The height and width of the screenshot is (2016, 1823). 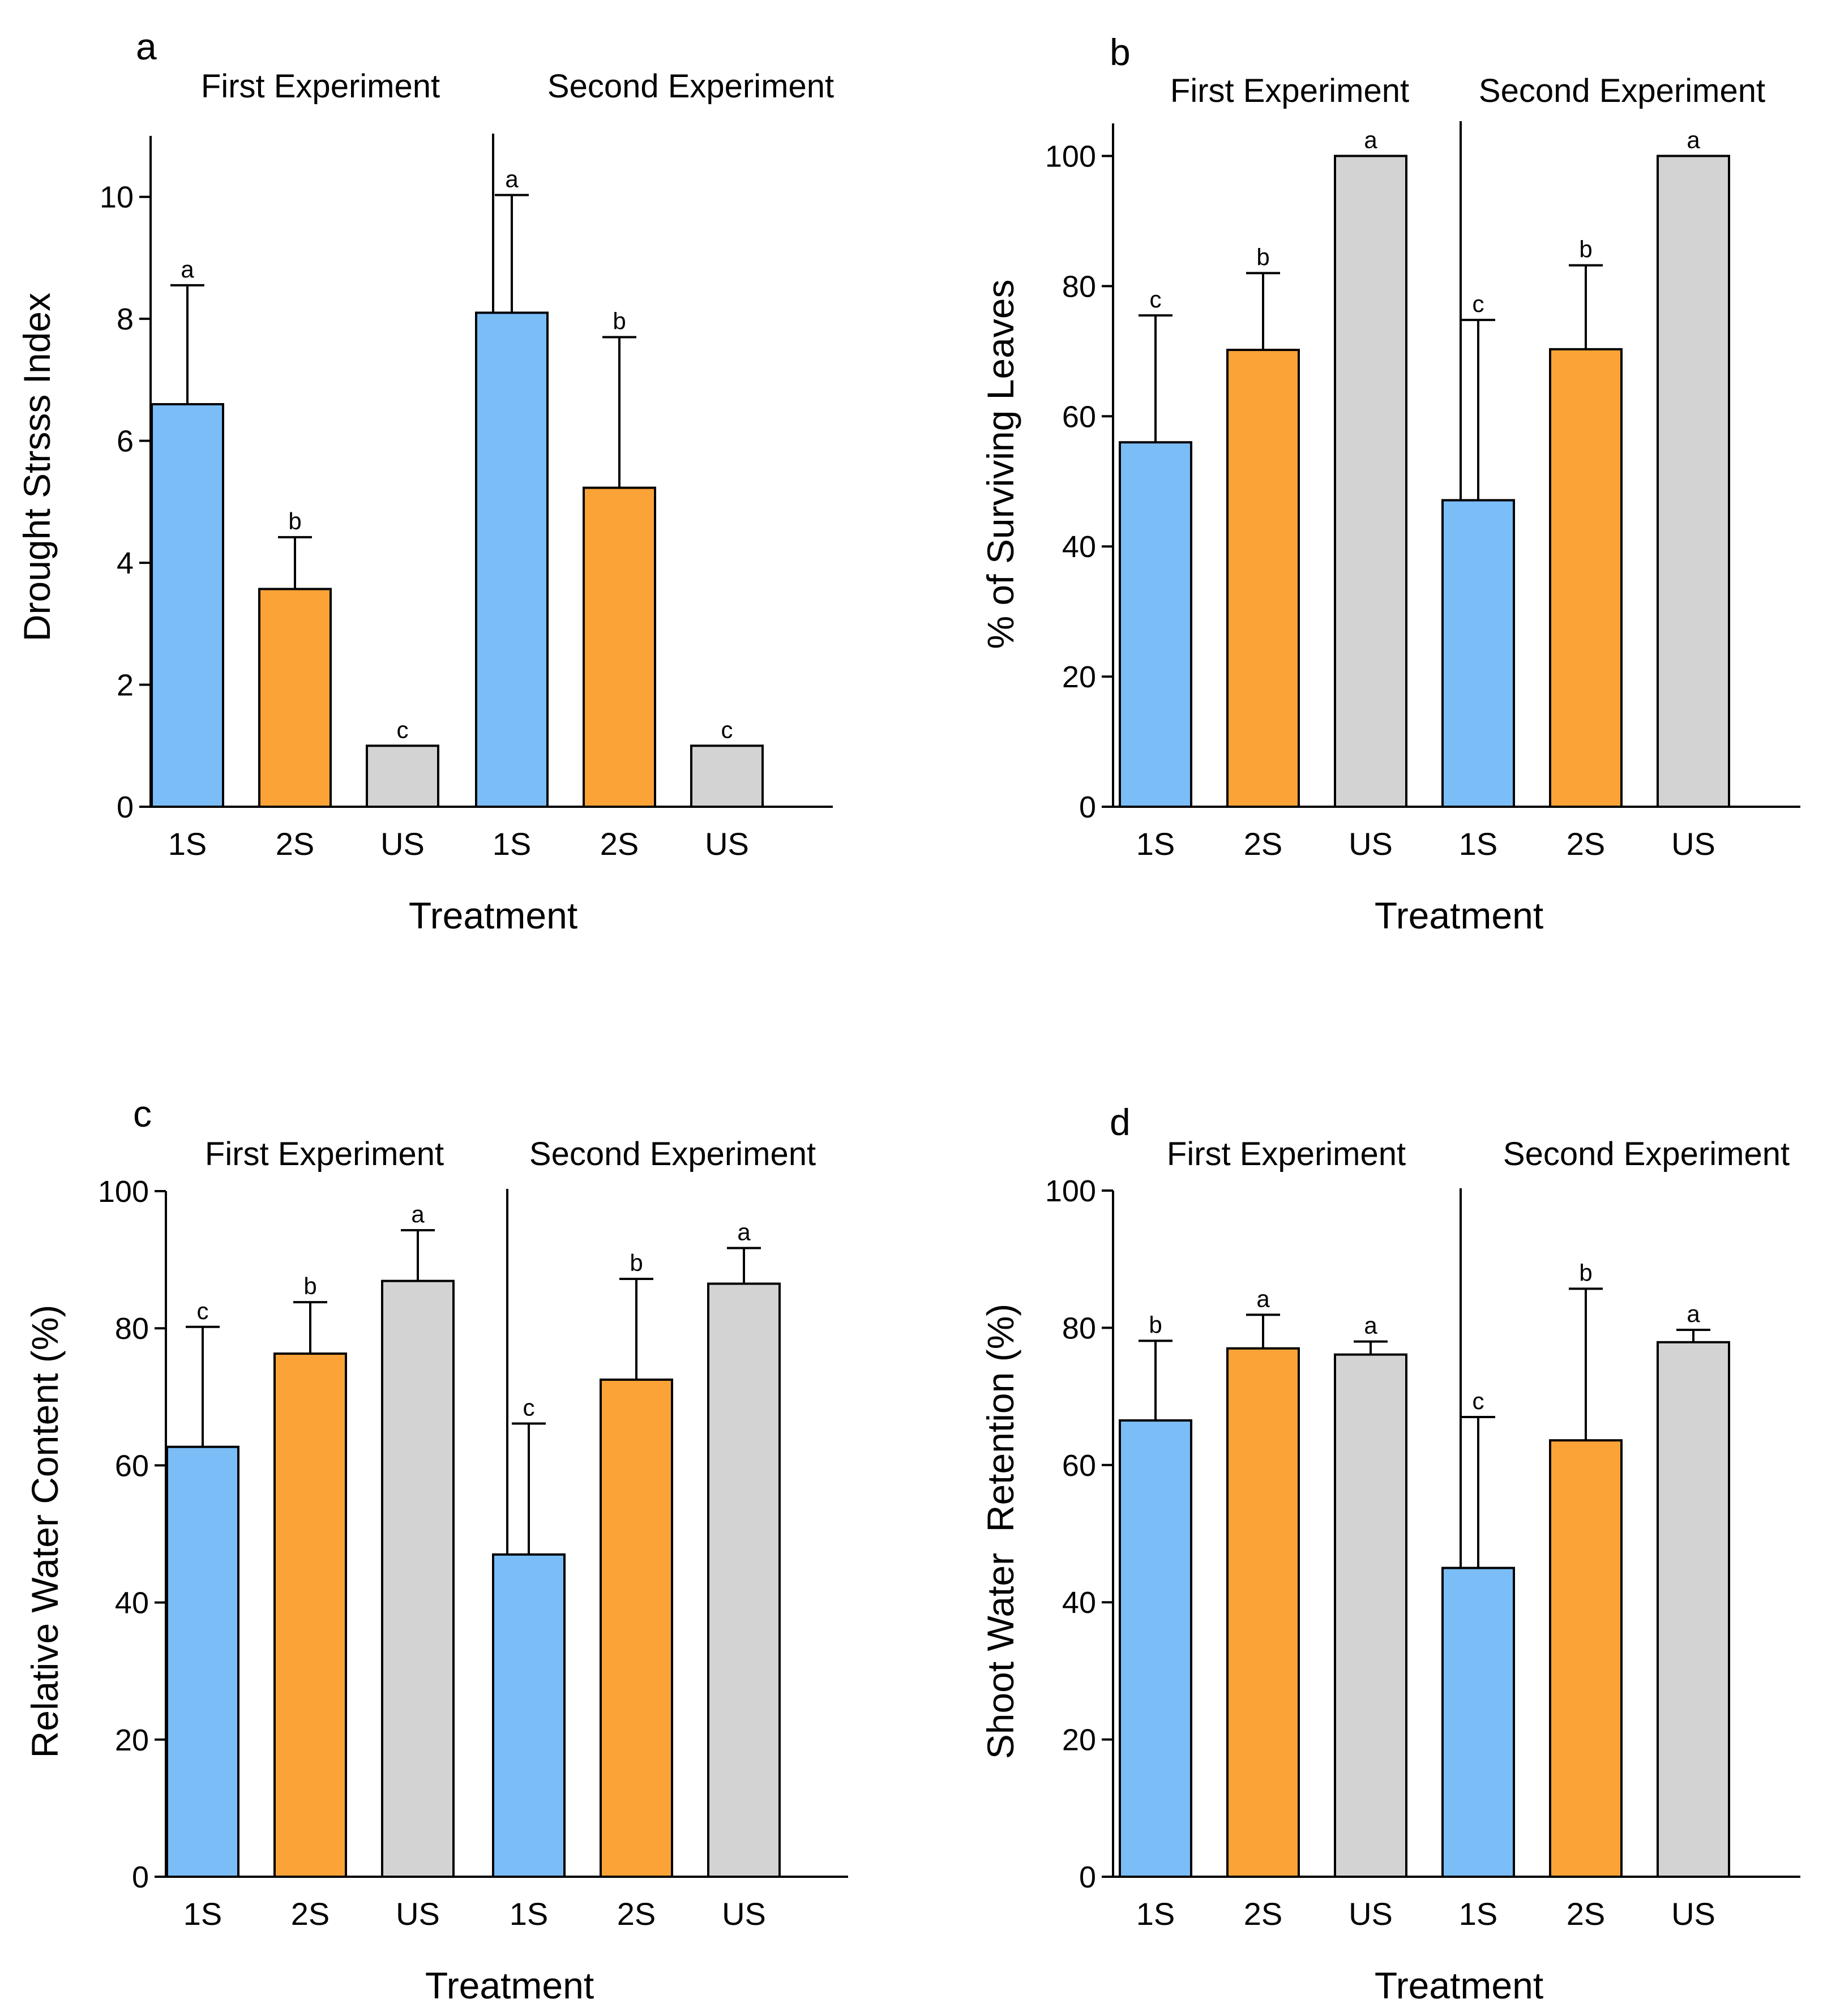 What do you see at coordinates (512, 178) in the screenshot?
I see `significance-letter-1s-exp2: a` at bounding box center [512, 178].